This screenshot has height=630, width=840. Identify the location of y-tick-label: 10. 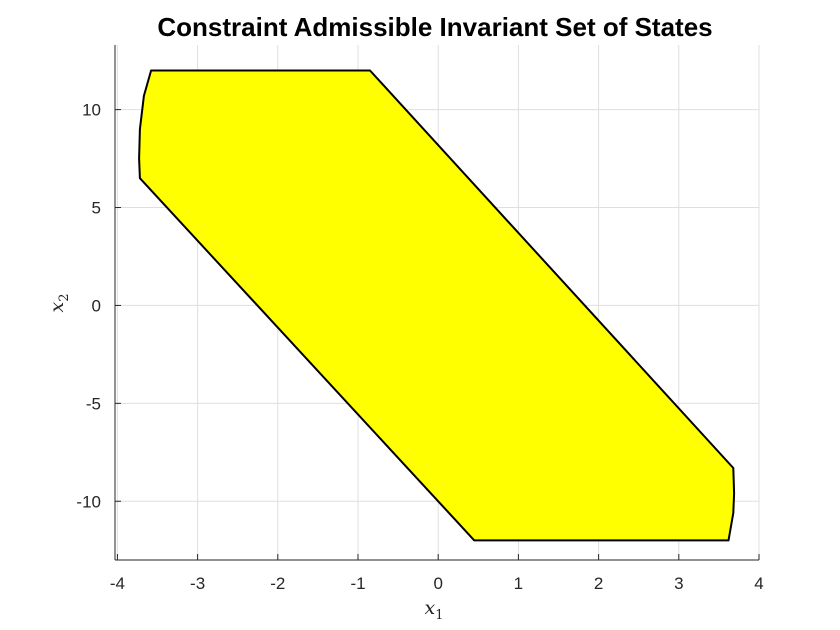
(91, 110).